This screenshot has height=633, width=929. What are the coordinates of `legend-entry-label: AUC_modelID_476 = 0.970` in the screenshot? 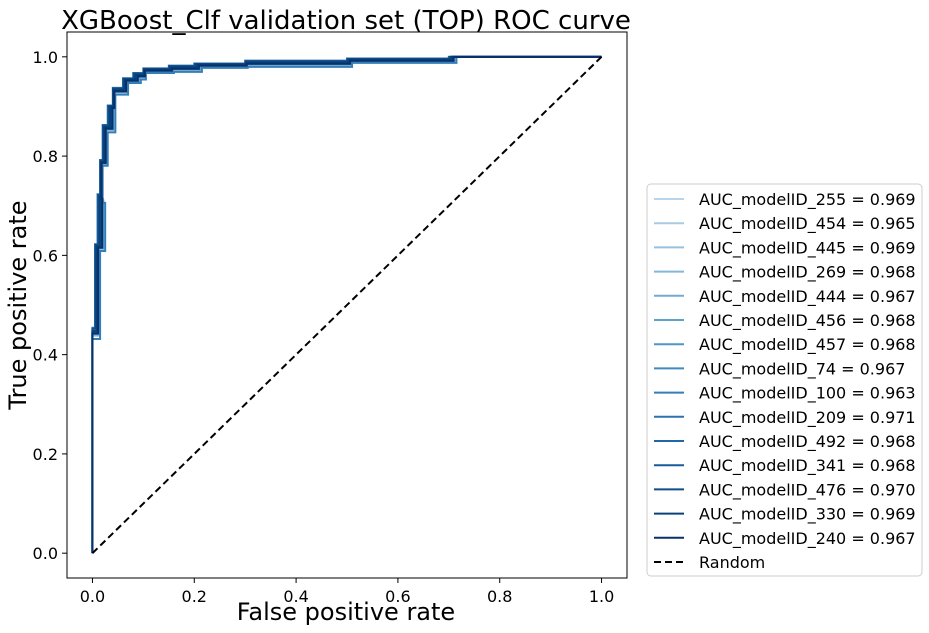 It's located at (807, 490).